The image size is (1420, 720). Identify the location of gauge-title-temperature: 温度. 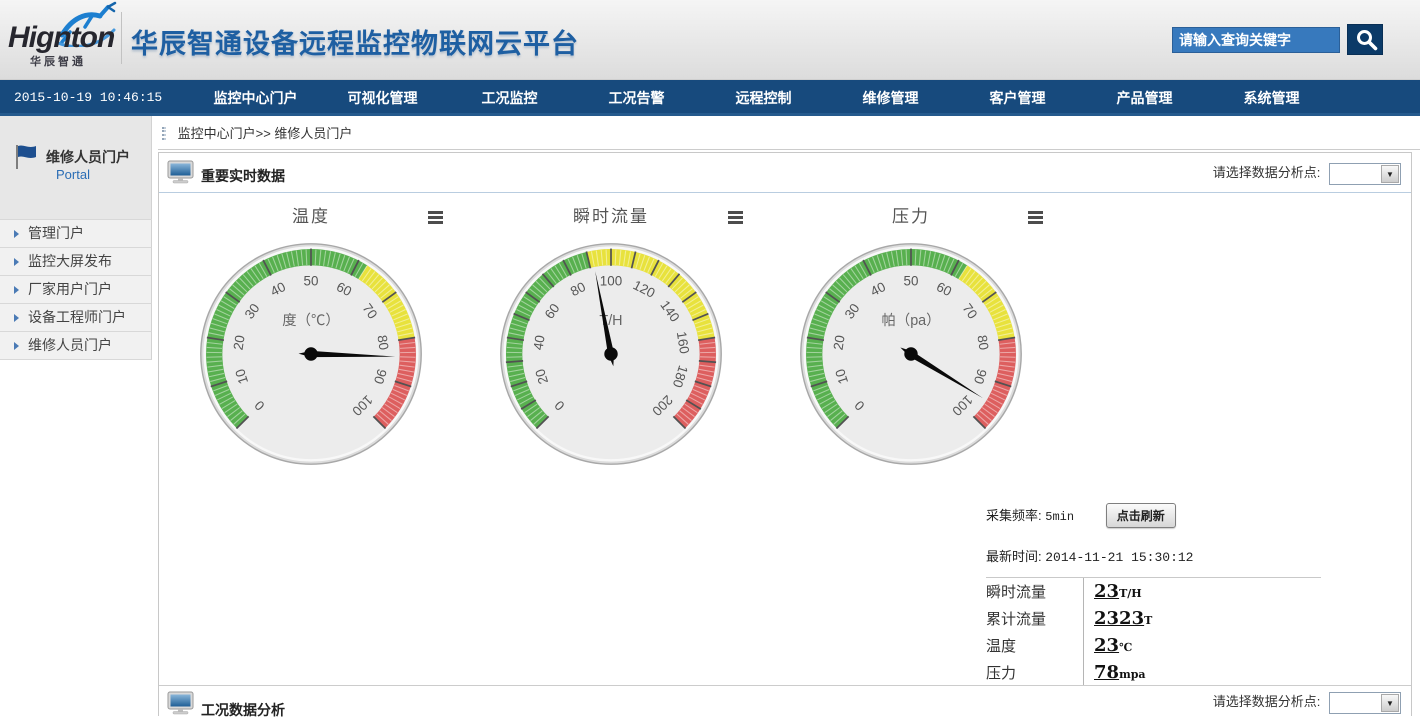
(311, 216).